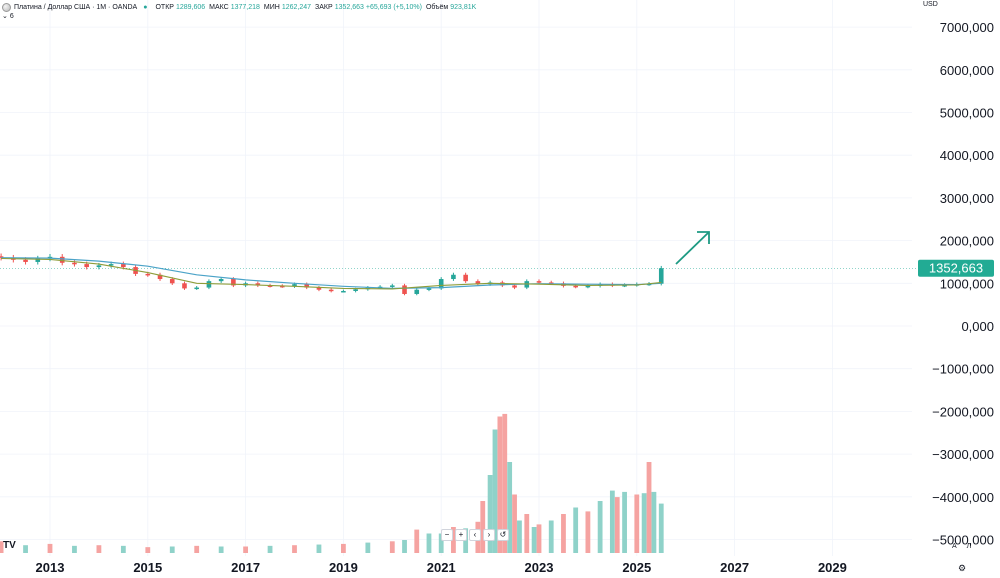 The image size is (1000, 578). I want to click on low-label: МИН, so click(271, 7).